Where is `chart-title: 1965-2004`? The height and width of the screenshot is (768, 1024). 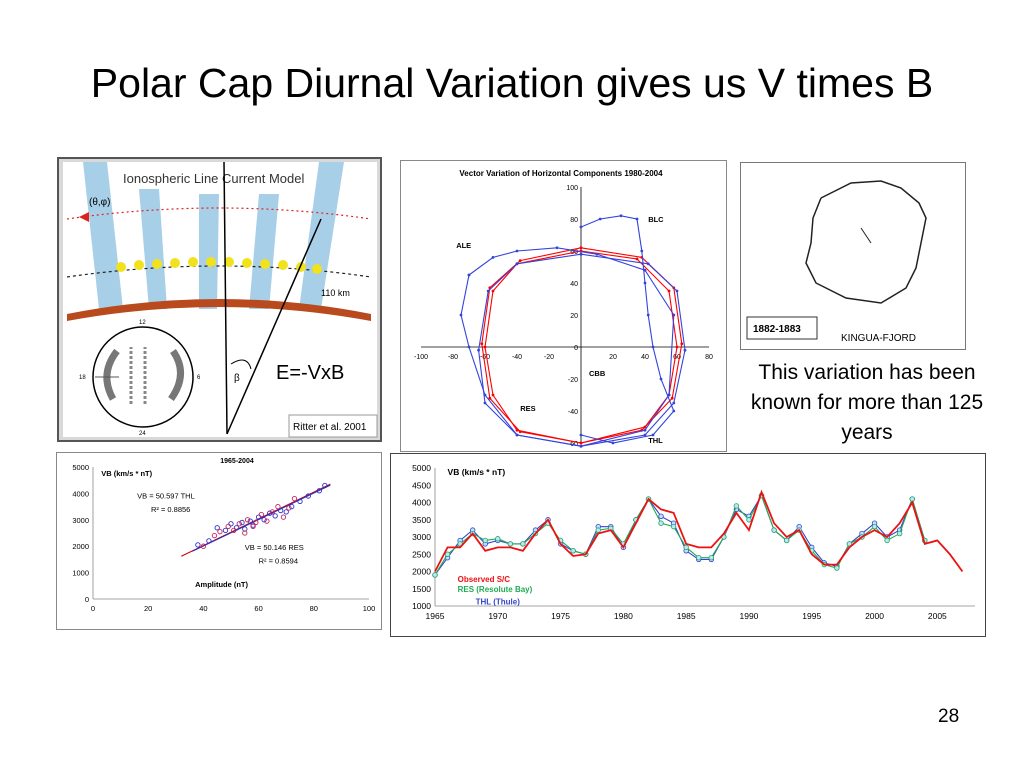
chart-title: 1965-2004 is located at coordinates (237, 461).